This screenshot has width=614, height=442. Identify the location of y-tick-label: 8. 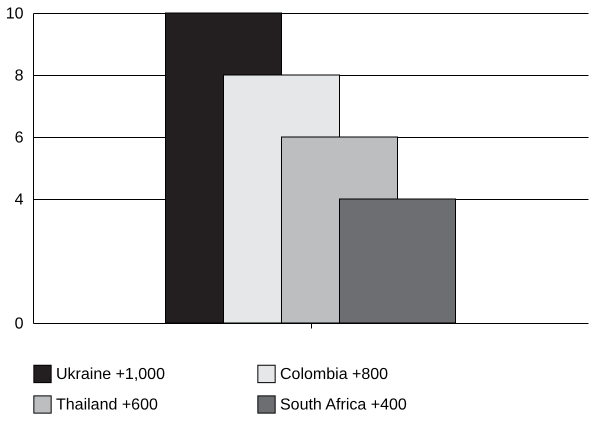
(19, 76).